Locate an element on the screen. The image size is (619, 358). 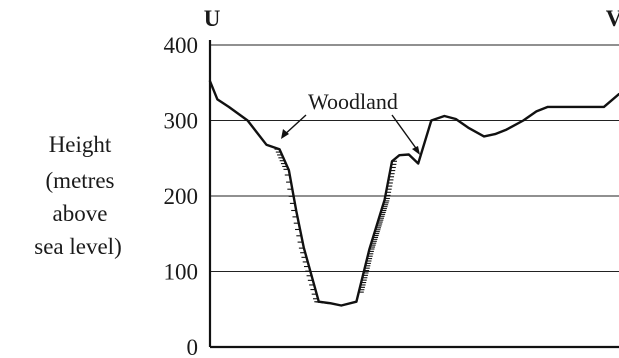
y-tick-label: 400 is located at coordinates (181, 45).